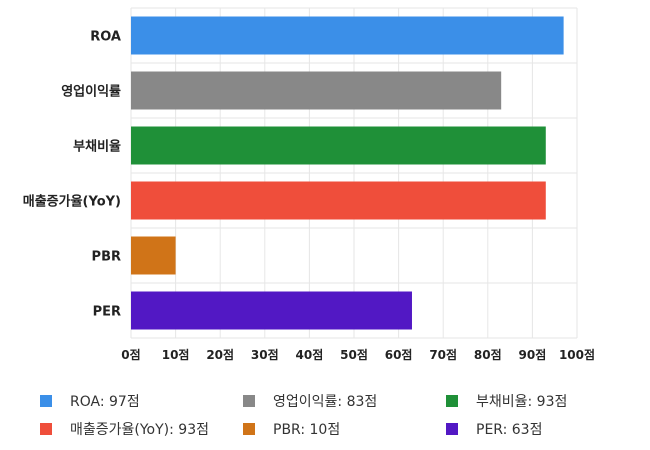 This screenshot has width=650, height=450. I want to click on tick-label: 80점, so click(488, 354).